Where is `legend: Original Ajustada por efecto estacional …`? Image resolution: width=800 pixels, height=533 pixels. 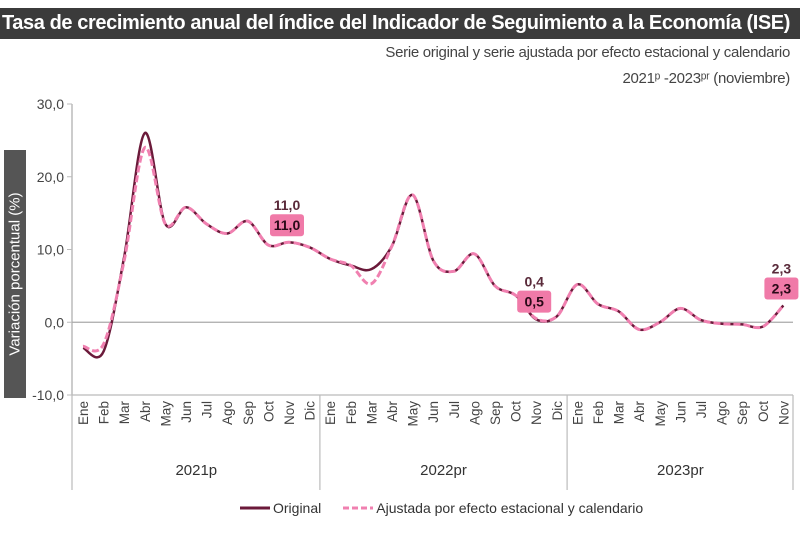 legend: Original Ajustada por efecto estacional … is located at coordinates (441, 508).